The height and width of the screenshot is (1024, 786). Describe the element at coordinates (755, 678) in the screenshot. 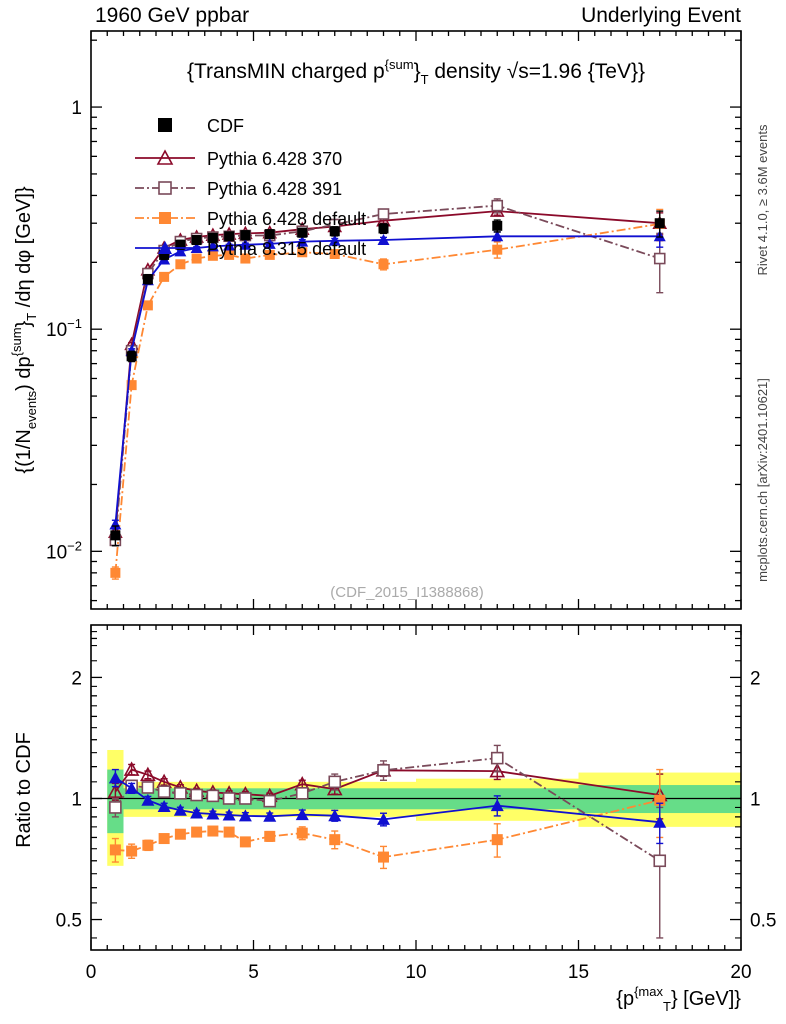

I see `ratio-y-tick-label-right: 2` at that location.